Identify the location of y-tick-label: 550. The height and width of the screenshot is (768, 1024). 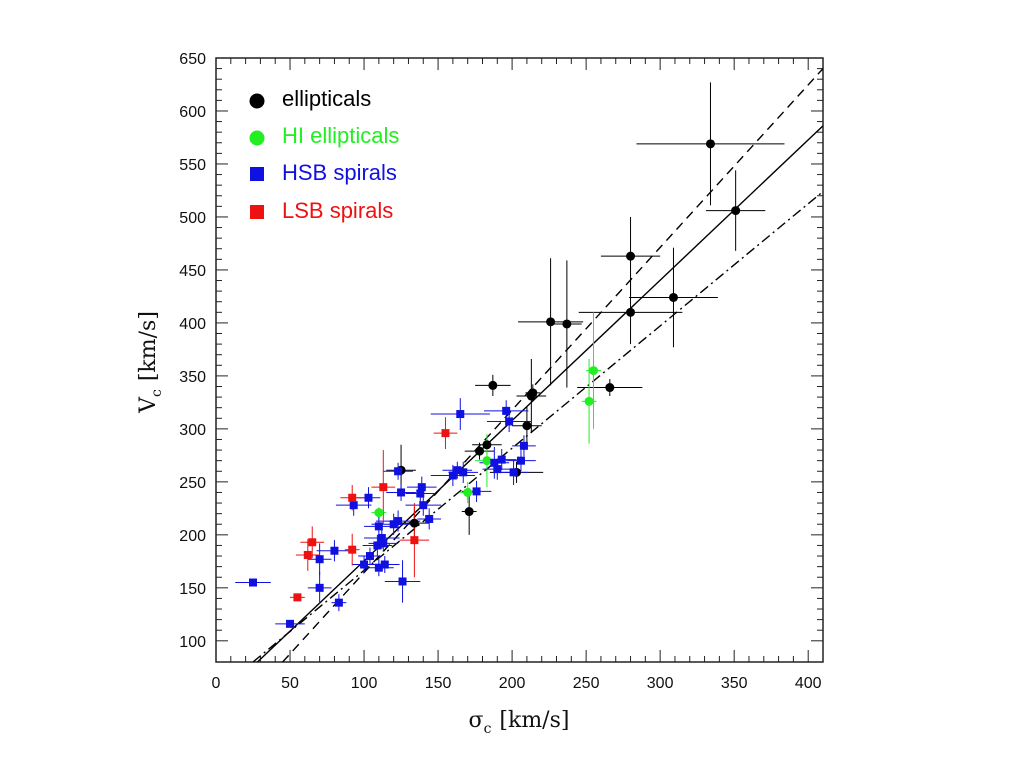
(192, 165).